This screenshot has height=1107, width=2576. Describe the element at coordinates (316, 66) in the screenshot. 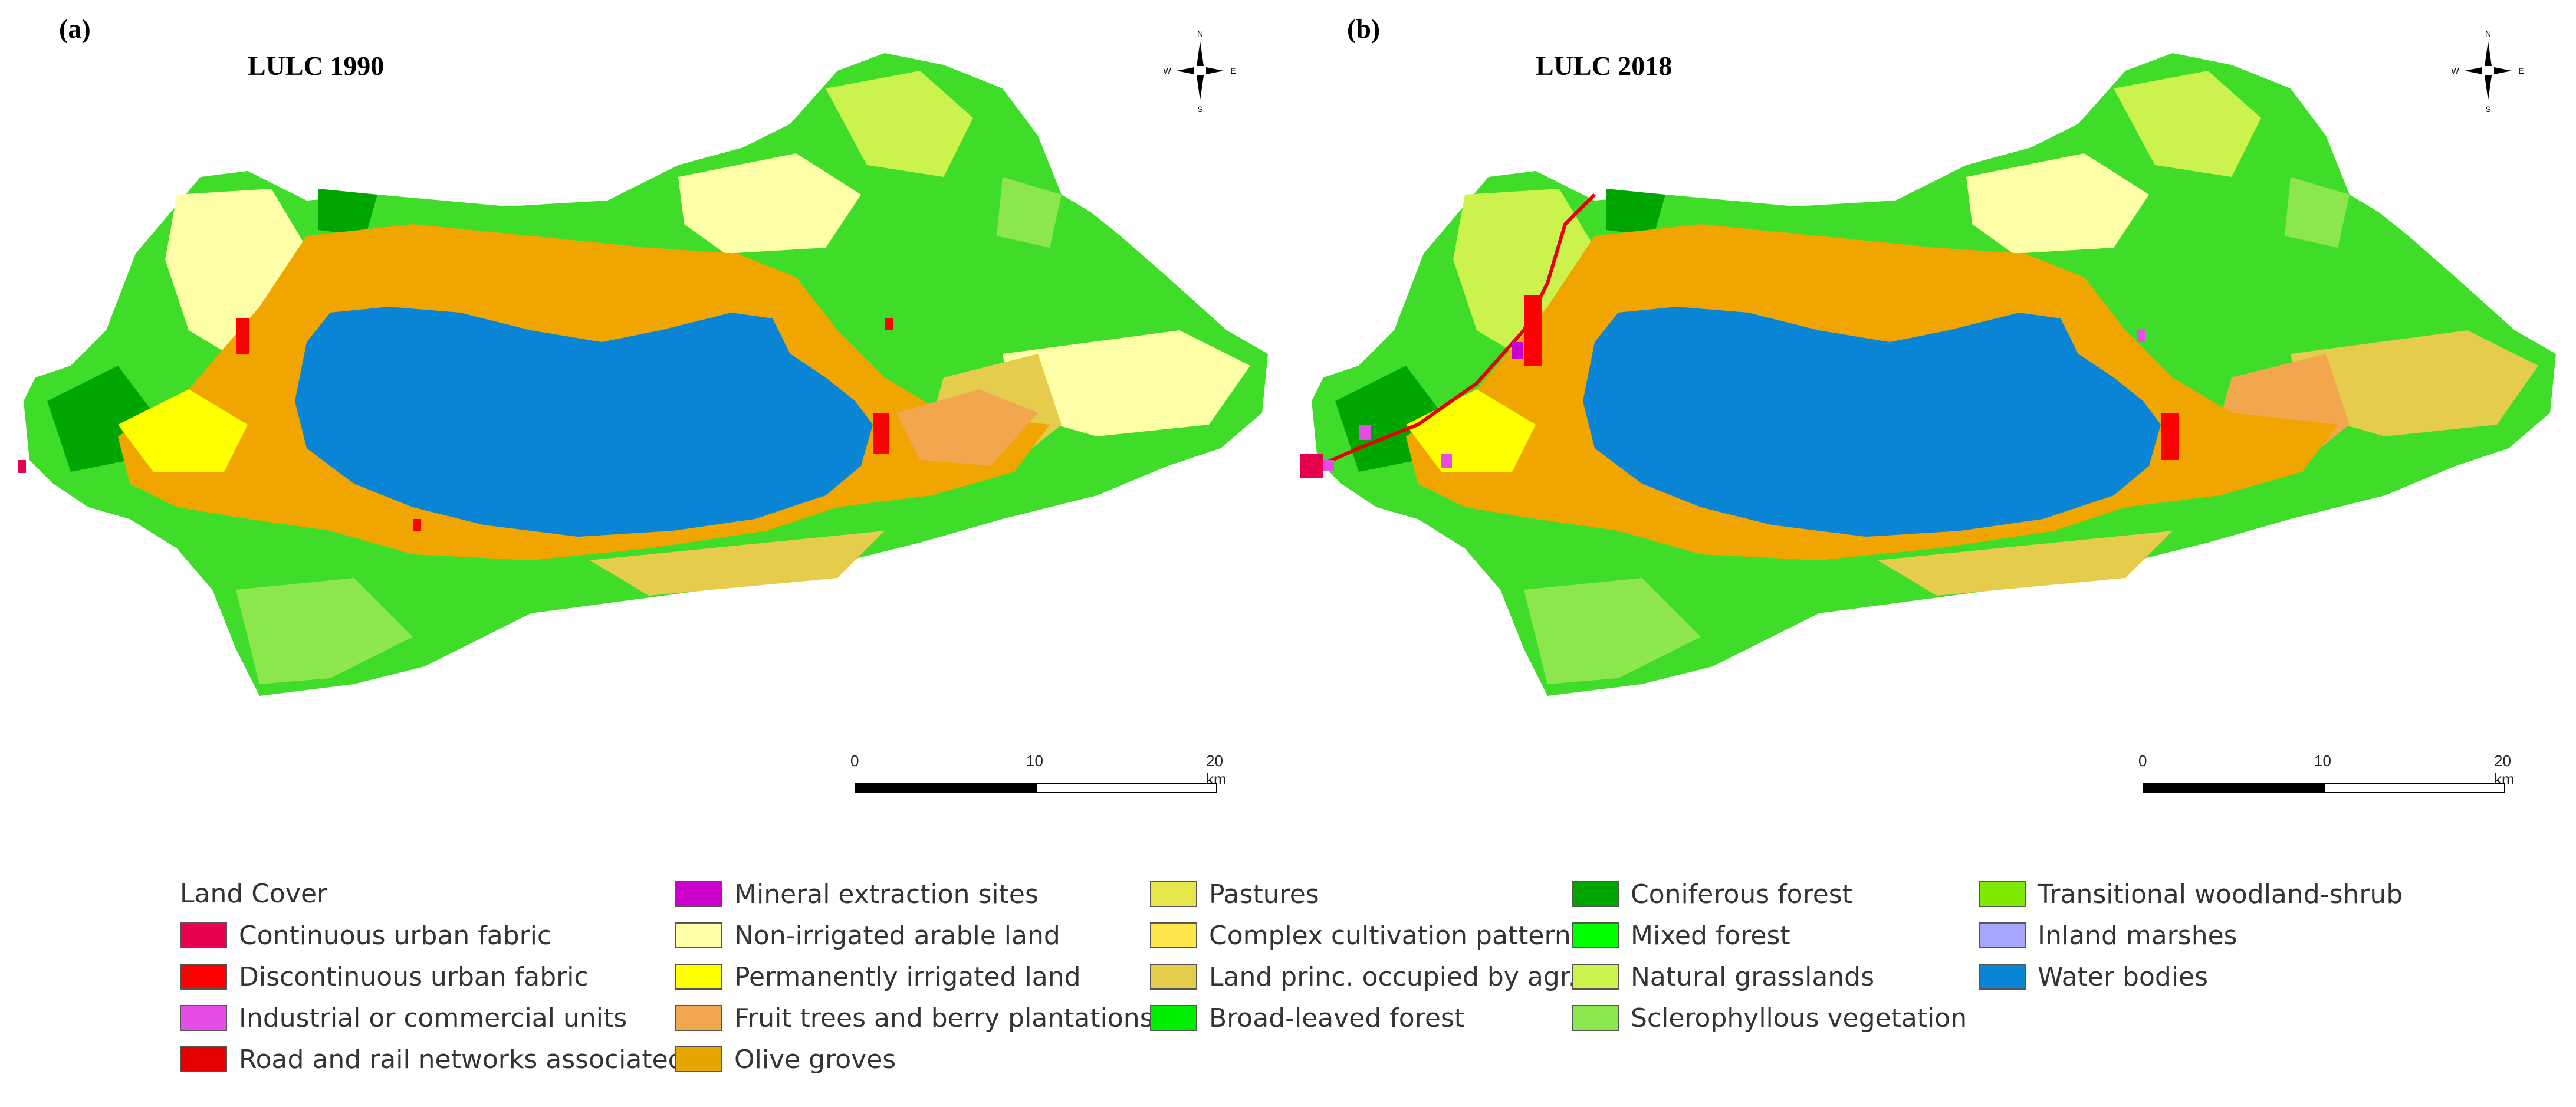

I see `map-title: LULC 1990` at that location.